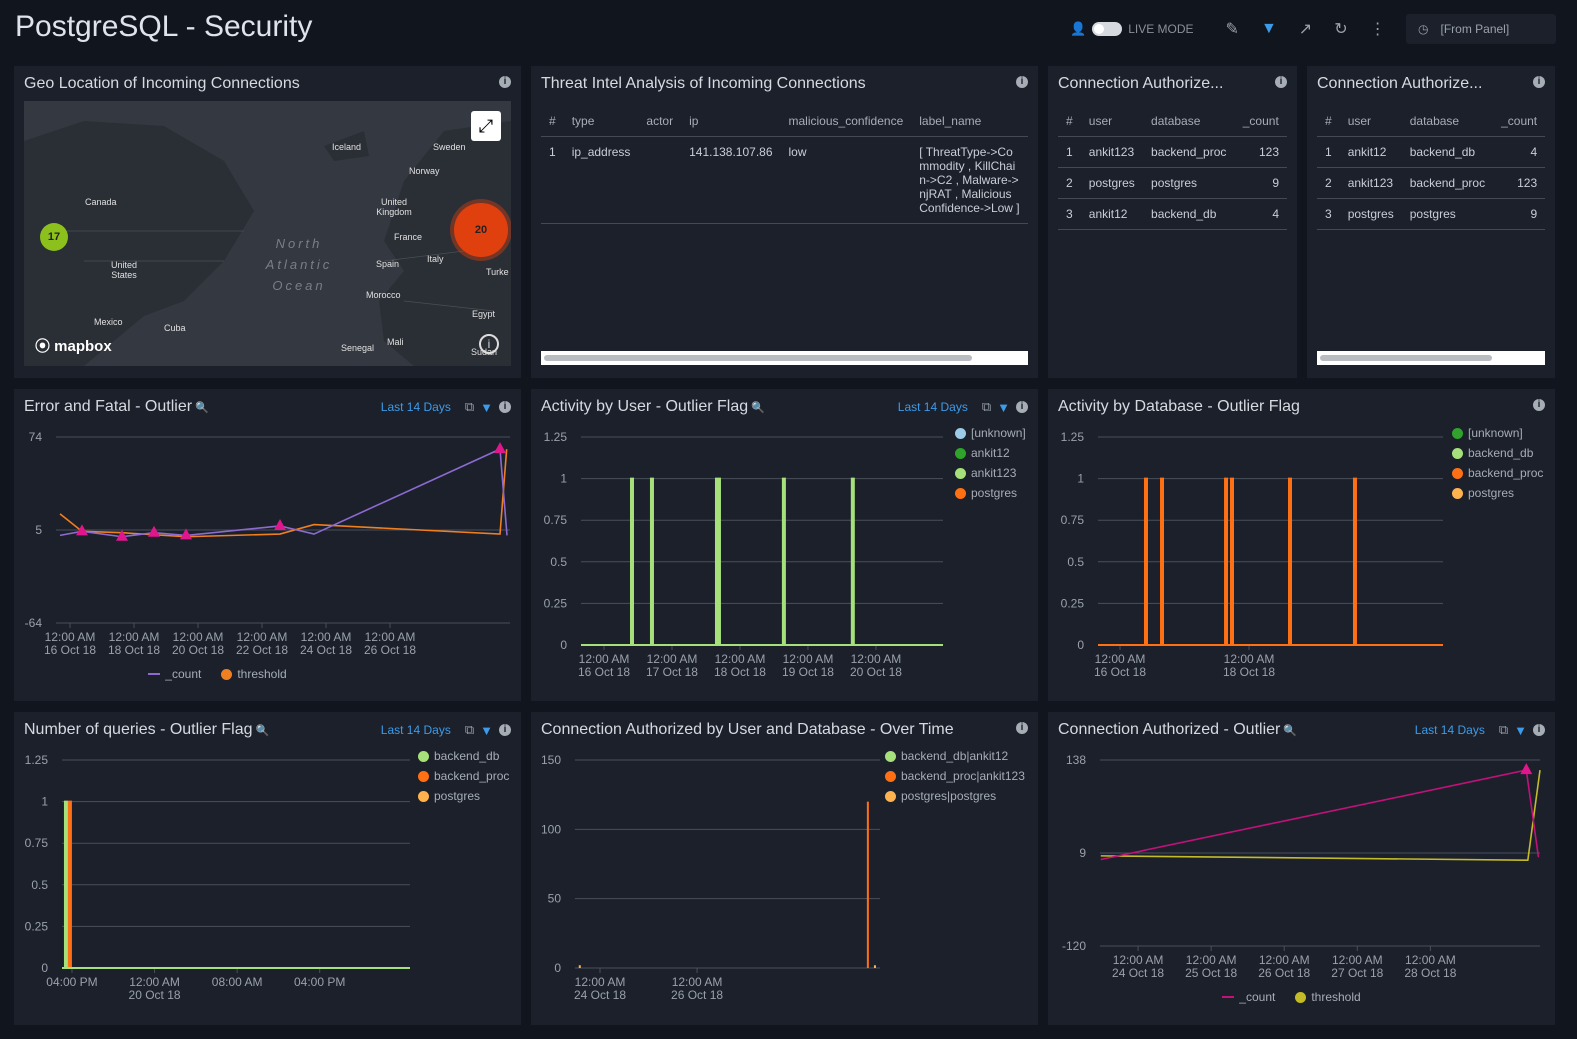  What do you see at coordinates (660, 121) in the screenshot?
I see `column-header: actor` at bounding box center [660, 121].